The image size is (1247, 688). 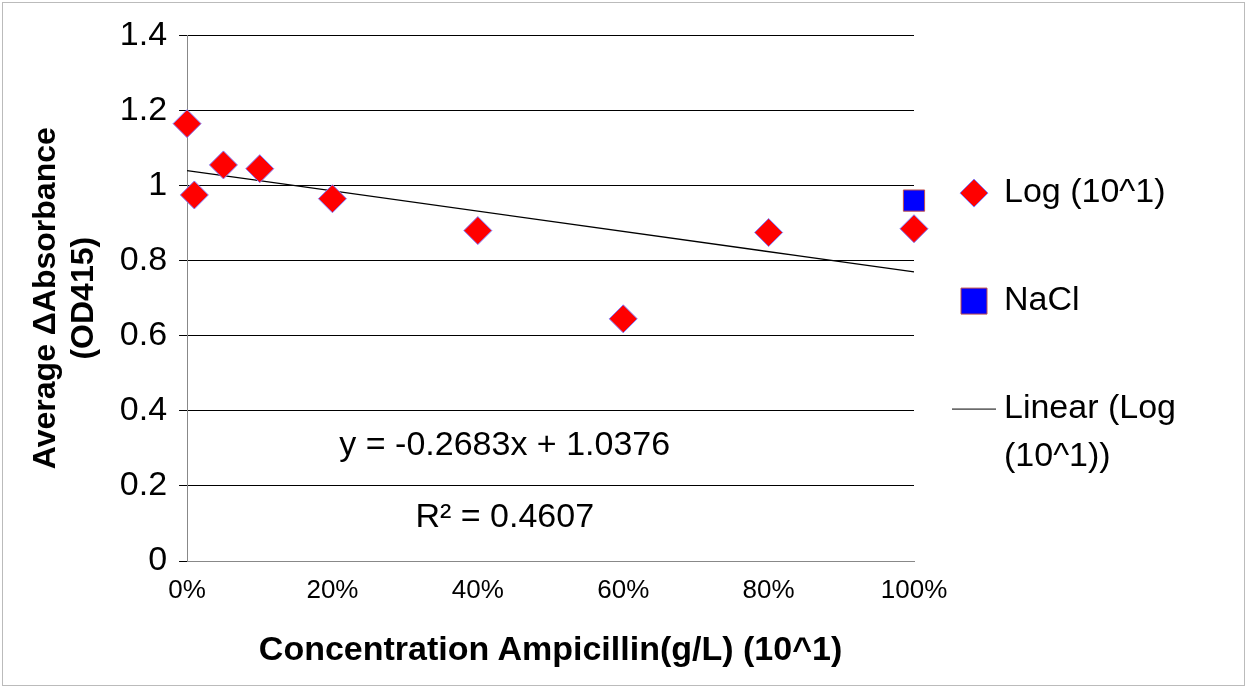 I want to click on x-tick-label: 40%, so click(x=477, y=588).